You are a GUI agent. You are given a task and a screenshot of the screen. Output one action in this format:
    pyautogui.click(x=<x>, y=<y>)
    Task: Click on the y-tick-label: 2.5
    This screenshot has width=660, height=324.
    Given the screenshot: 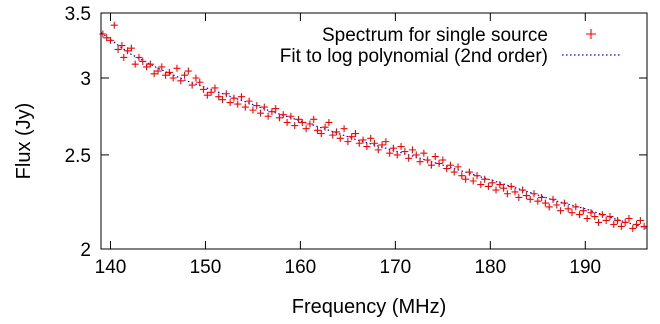 What is the action you would take?
    pyautogui.click(x=78, y=156)
    